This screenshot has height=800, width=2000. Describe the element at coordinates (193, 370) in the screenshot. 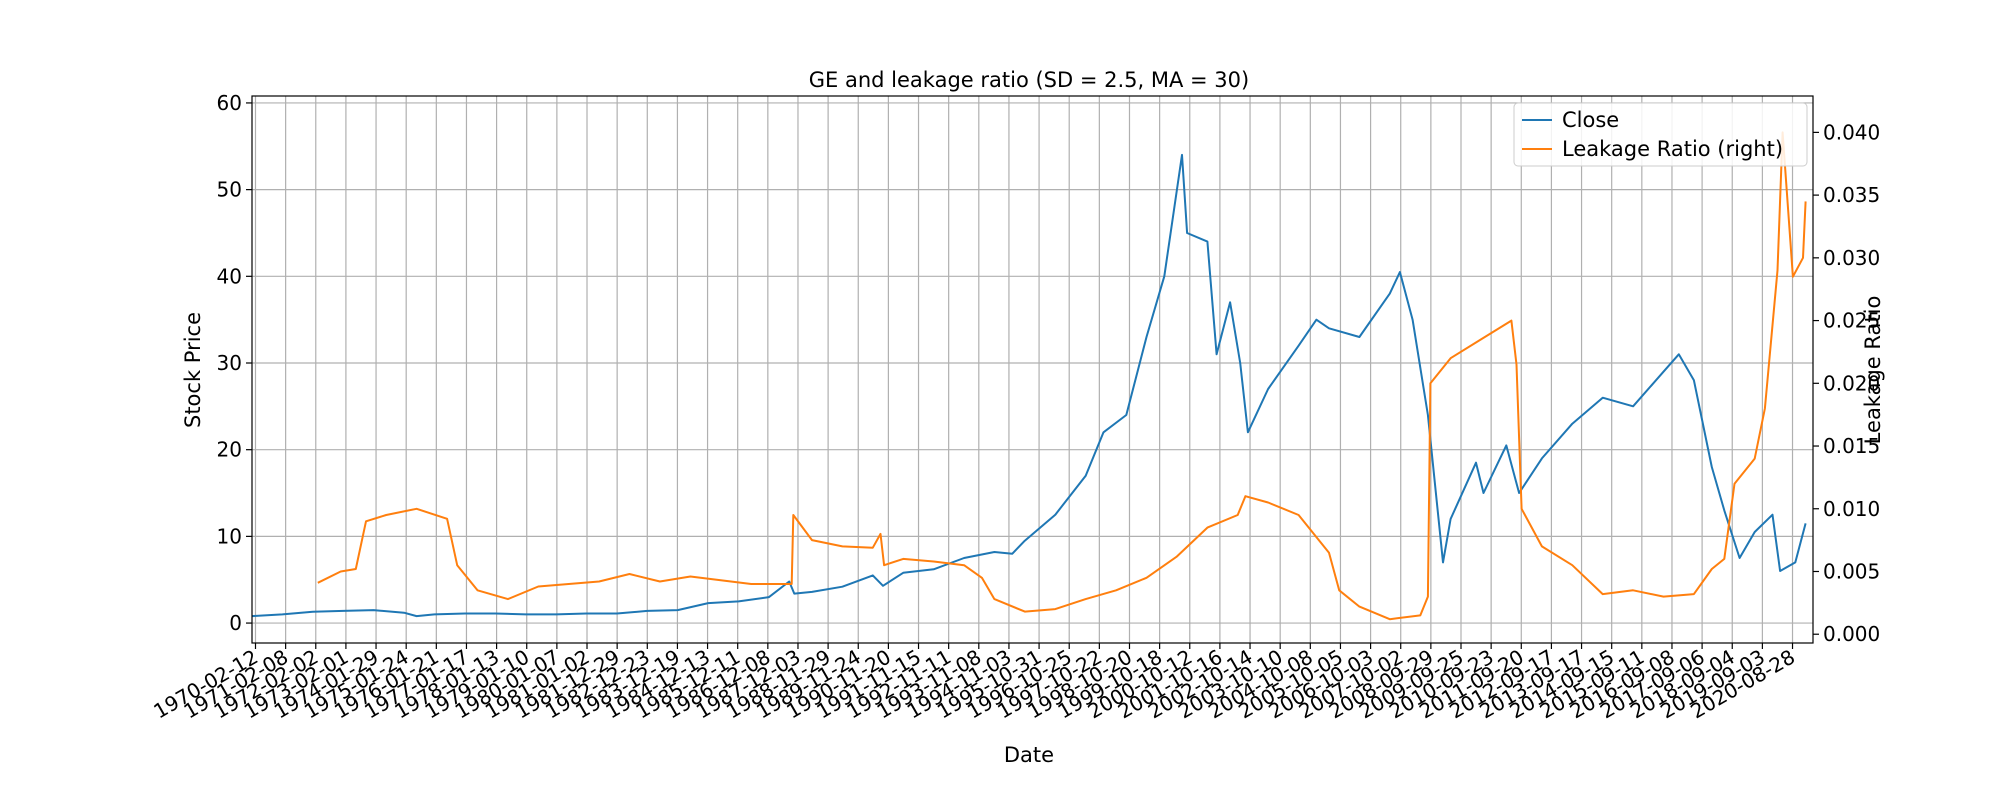

I see `y-axis-label-left: Stock Price` at that location.